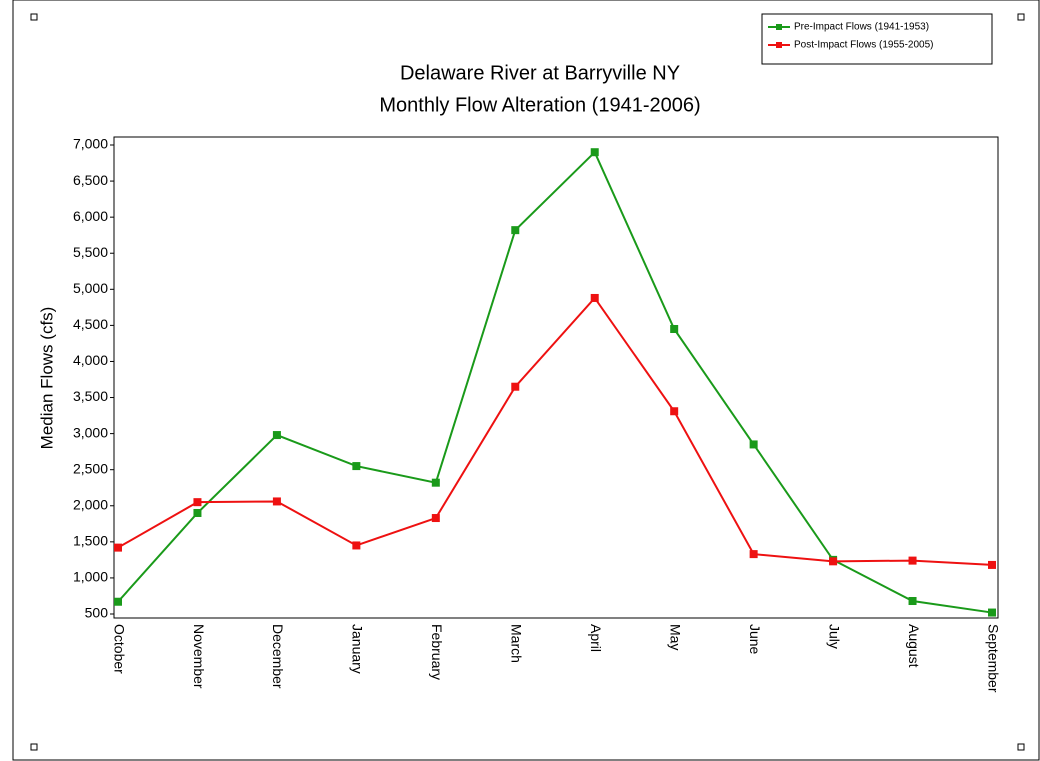 This screenshot has width=1040, height=761. I want to click on chart-title: Delaware River at Barryville NY, so click(540, 73).